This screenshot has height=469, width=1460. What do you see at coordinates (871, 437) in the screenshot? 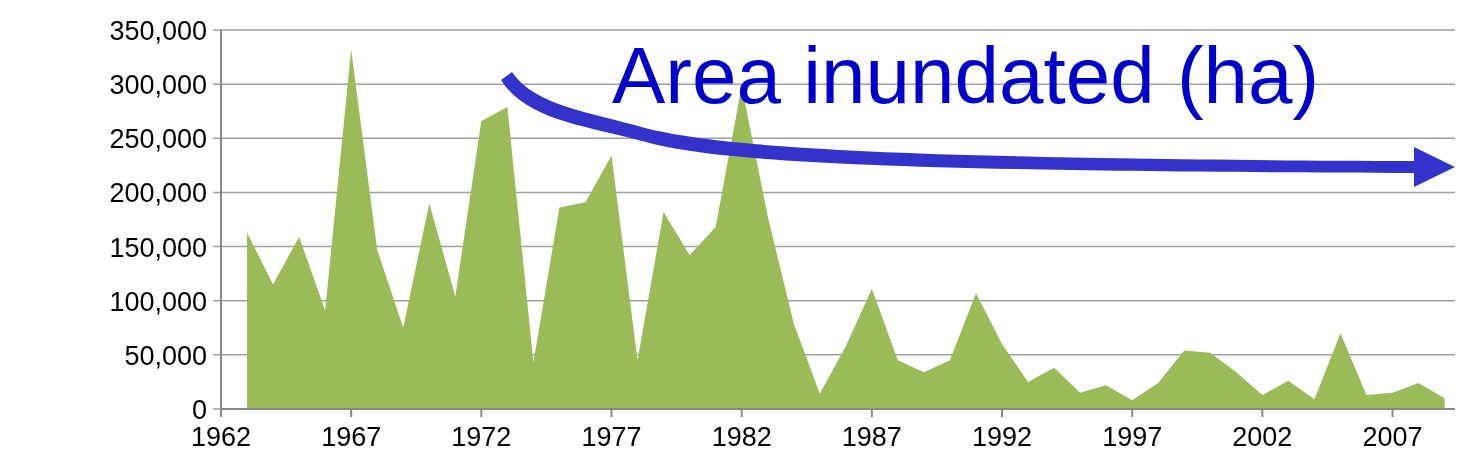
I see `x-tick-label: 1987` at bounding box center [871, 437].